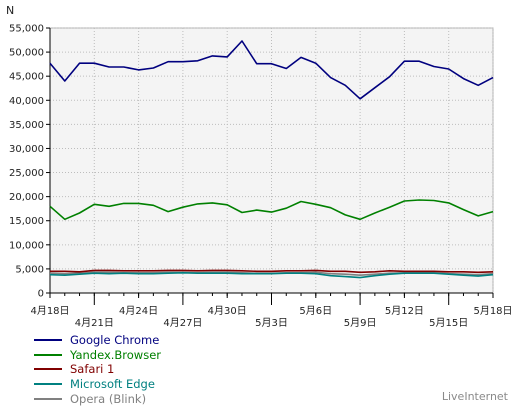 This screenshot has width=520, height=406. I want to click on y-tick-label: 25,000, so click(26, 173).